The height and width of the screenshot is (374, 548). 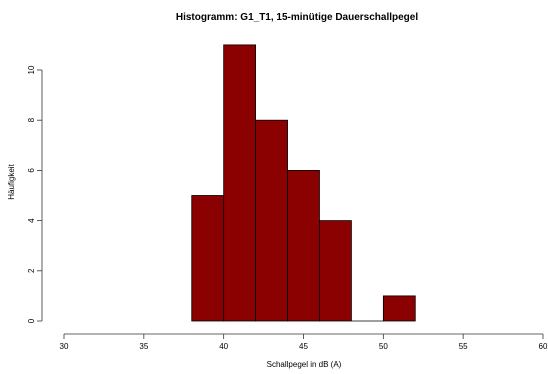 What do you see at coordinates (31, 69) in the screenshot?
I see `y-tick-label: 10` at bounding box center [31, 69].